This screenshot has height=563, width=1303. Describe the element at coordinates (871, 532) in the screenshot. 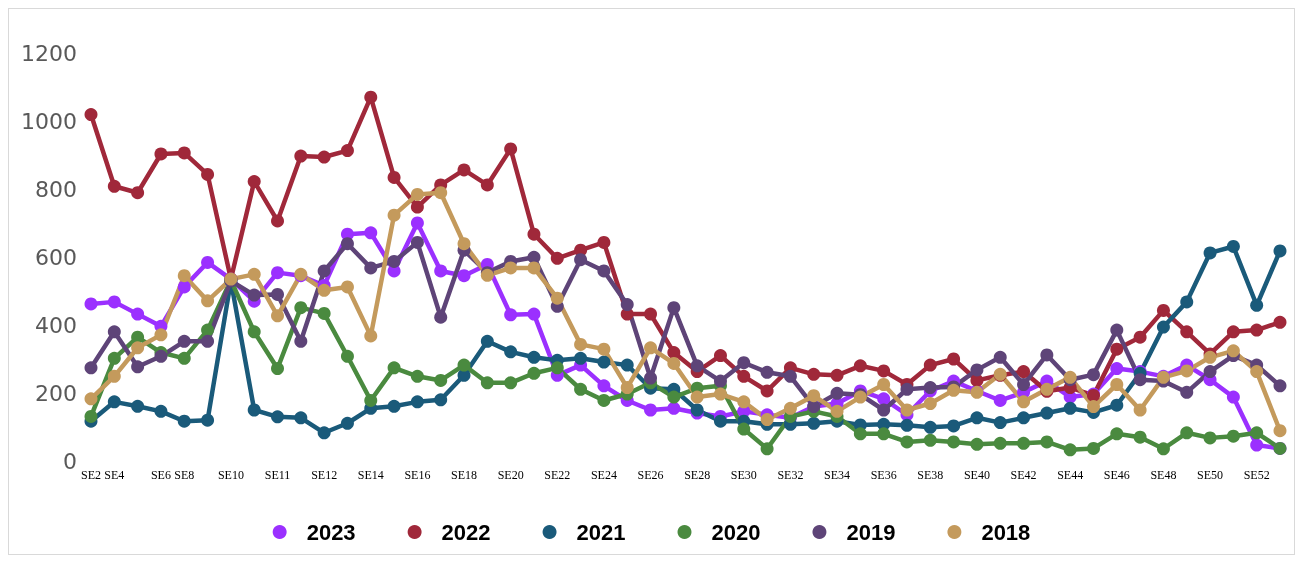

I see `legend-label: 2019` at that location.